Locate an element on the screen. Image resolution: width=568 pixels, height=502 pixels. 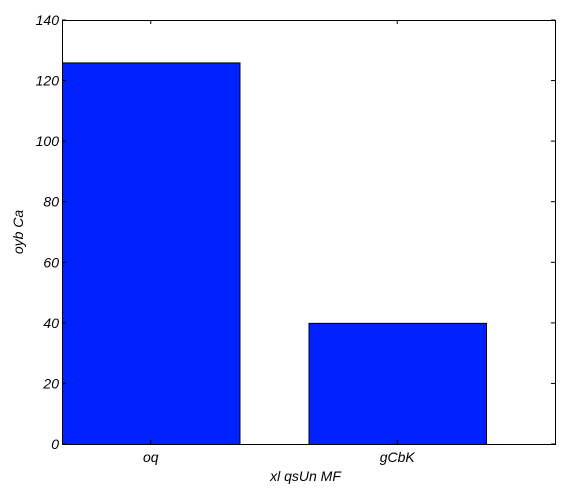
y-tick-label: 80 is located at coordinates (51, 202).